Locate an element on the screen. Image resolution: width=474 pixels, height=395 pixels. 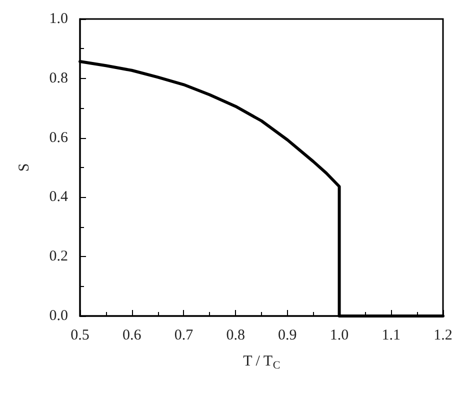
y-tick-label: 0.2 is located at coordinates (58, 256).